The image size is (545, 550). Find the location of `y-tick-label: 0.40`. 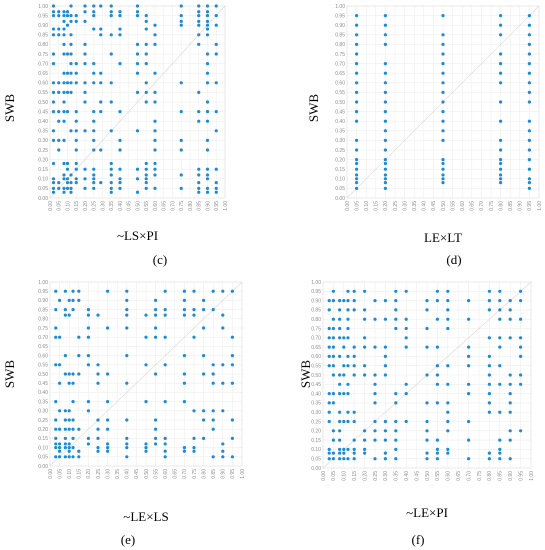

y-tick-label: 0.40 is located at coordinates (340, 122).